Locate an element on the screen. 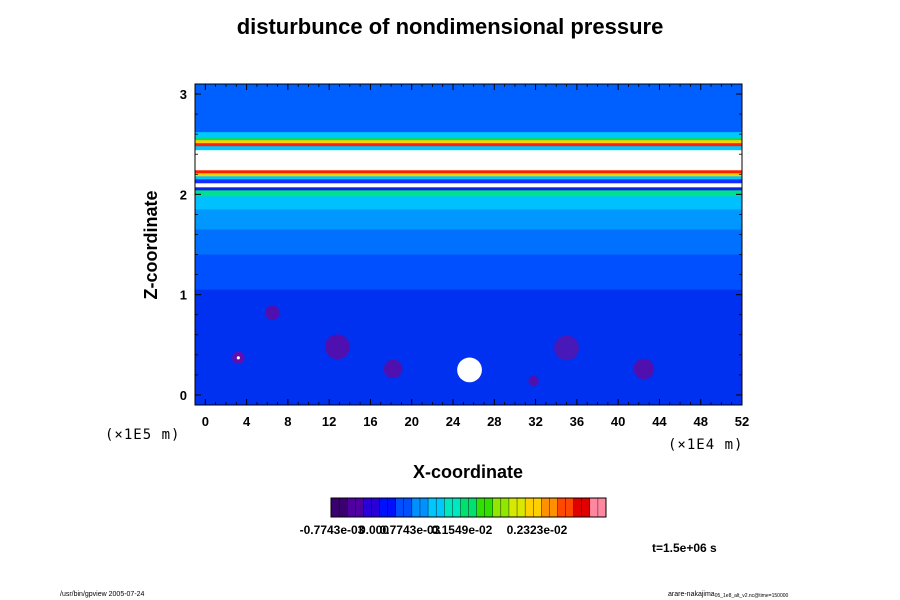  x-tick-label: 36 is located at coordinates (577, 421).